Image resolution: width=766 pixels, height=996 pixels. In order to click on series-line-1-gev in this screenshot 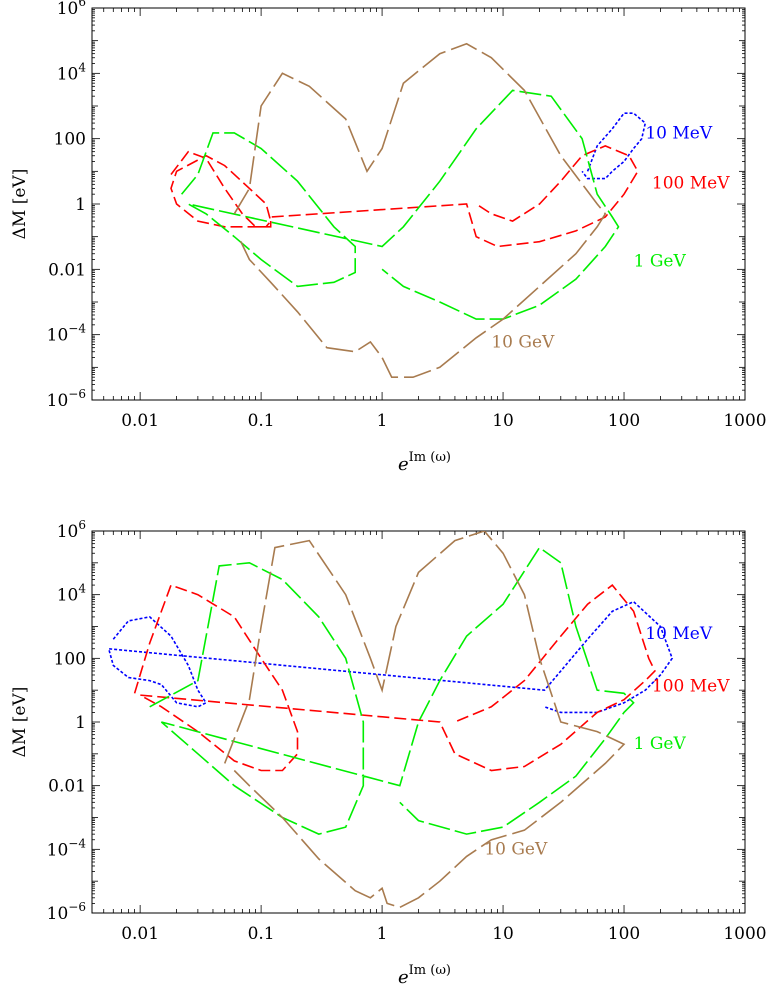, I will do `click(400, 204)`.